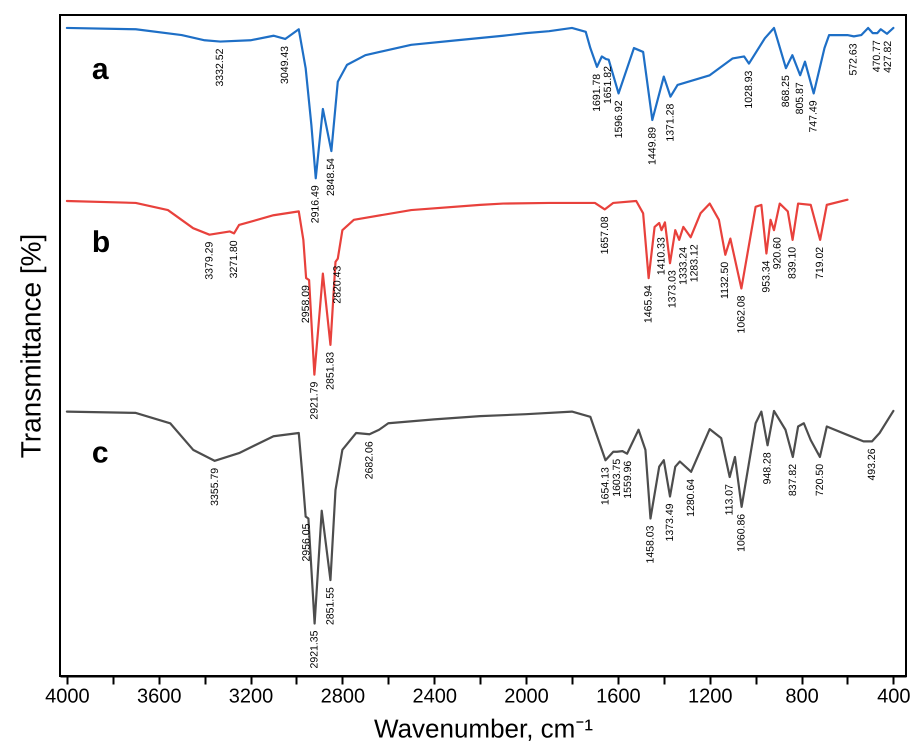  What do you see at coordinates (484, 729) in the screenshot?
I see `x-axis-title: Wavenumber, cm⁻¹` at bounding box center [484, 729].